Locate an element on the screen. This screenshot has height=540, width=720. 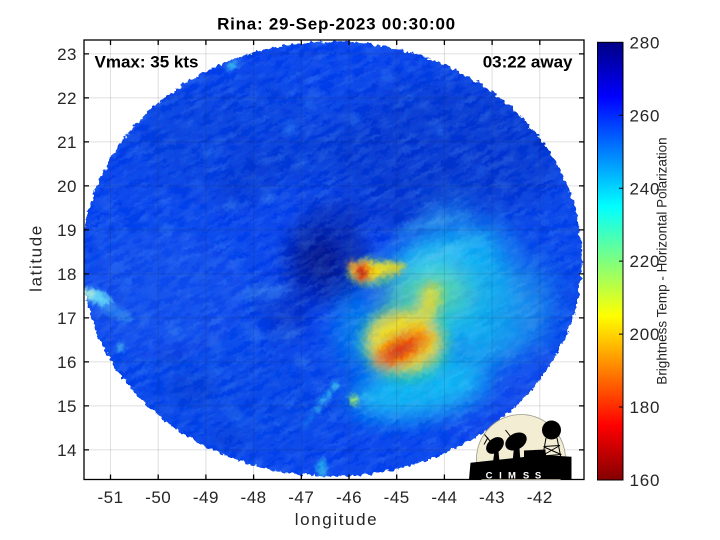
svg-text: 16 is located at coordinates (67, 362).